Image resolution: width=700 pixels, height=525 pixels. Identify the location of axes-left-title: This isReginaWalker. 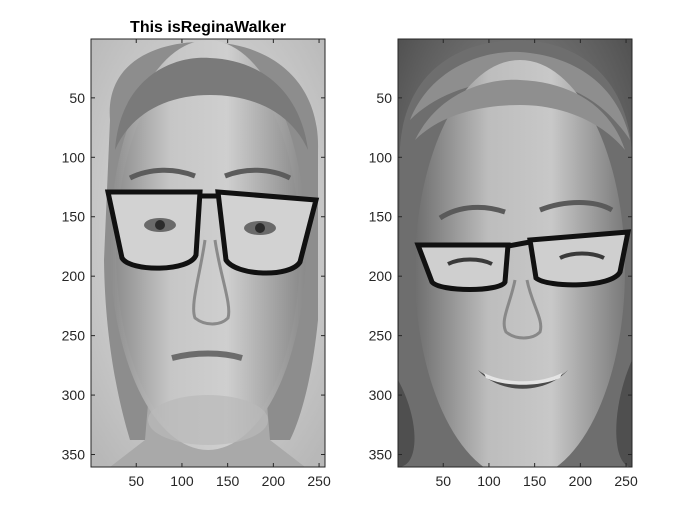
(208, 27).